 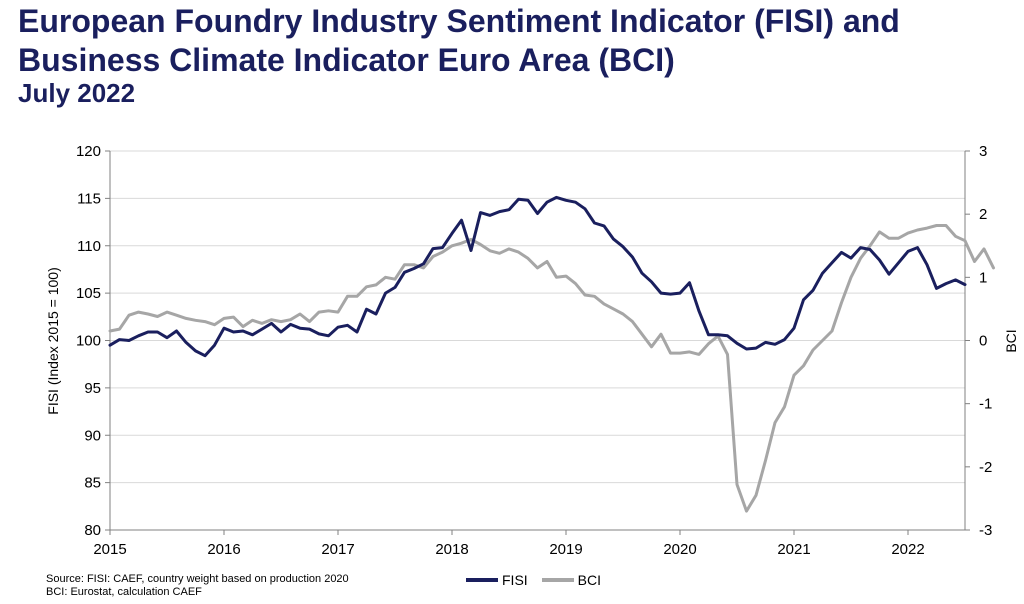 What do you see at coordinates (89, 246) in the screenshot?
I see `left-tick-label-110: 110` at bounding box center [89, 246].